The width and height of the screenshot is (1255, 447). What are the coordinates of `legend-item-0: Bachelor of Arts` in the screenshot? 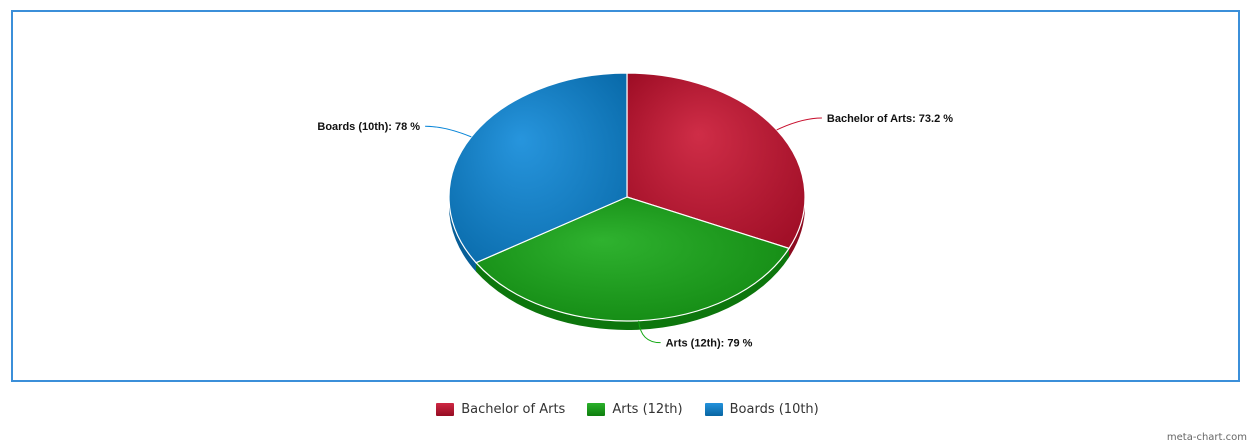 It's located at (500, 409).